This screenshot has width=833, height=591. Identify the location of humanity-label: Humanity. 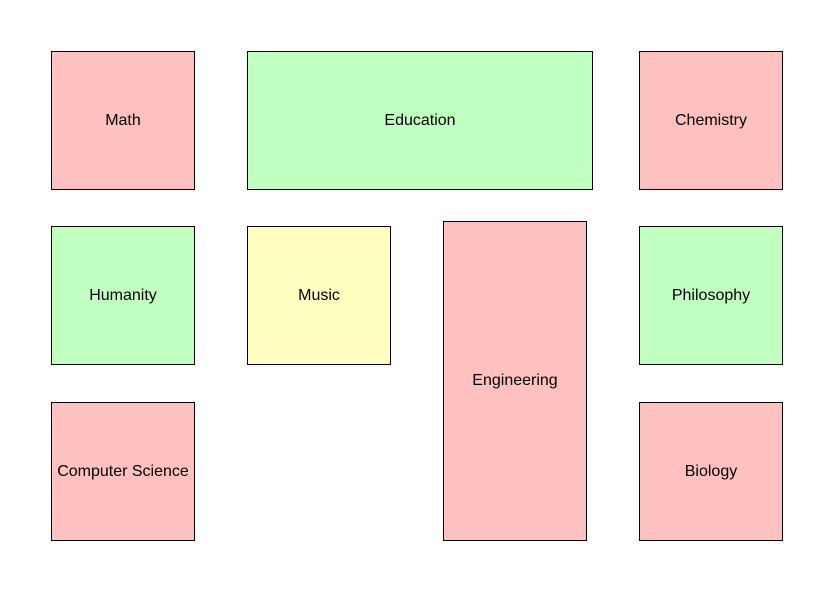
(123, 295).